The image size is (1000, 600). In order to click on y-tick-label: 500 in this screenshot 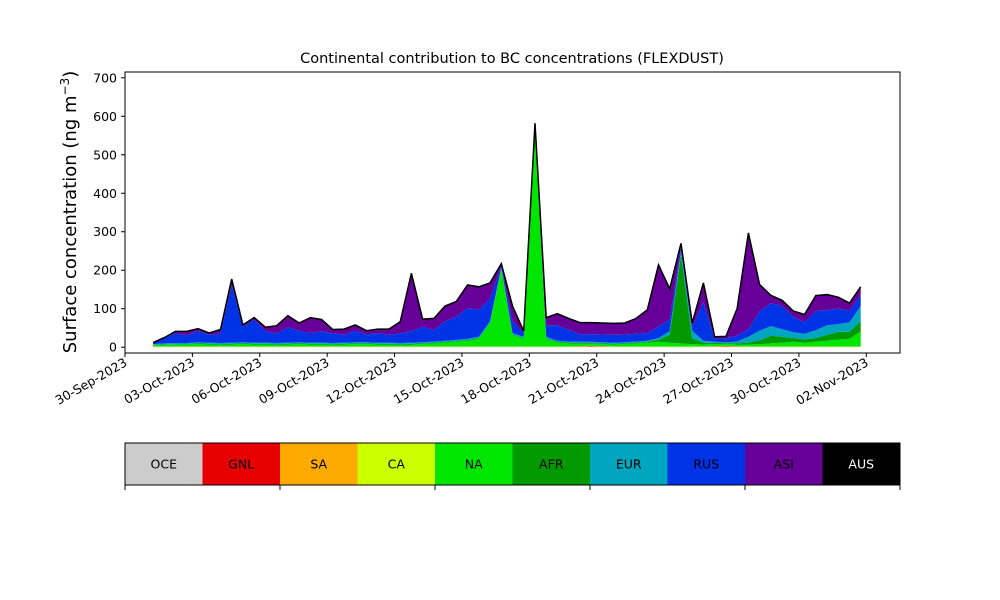, I will do `click(105, 154)`.